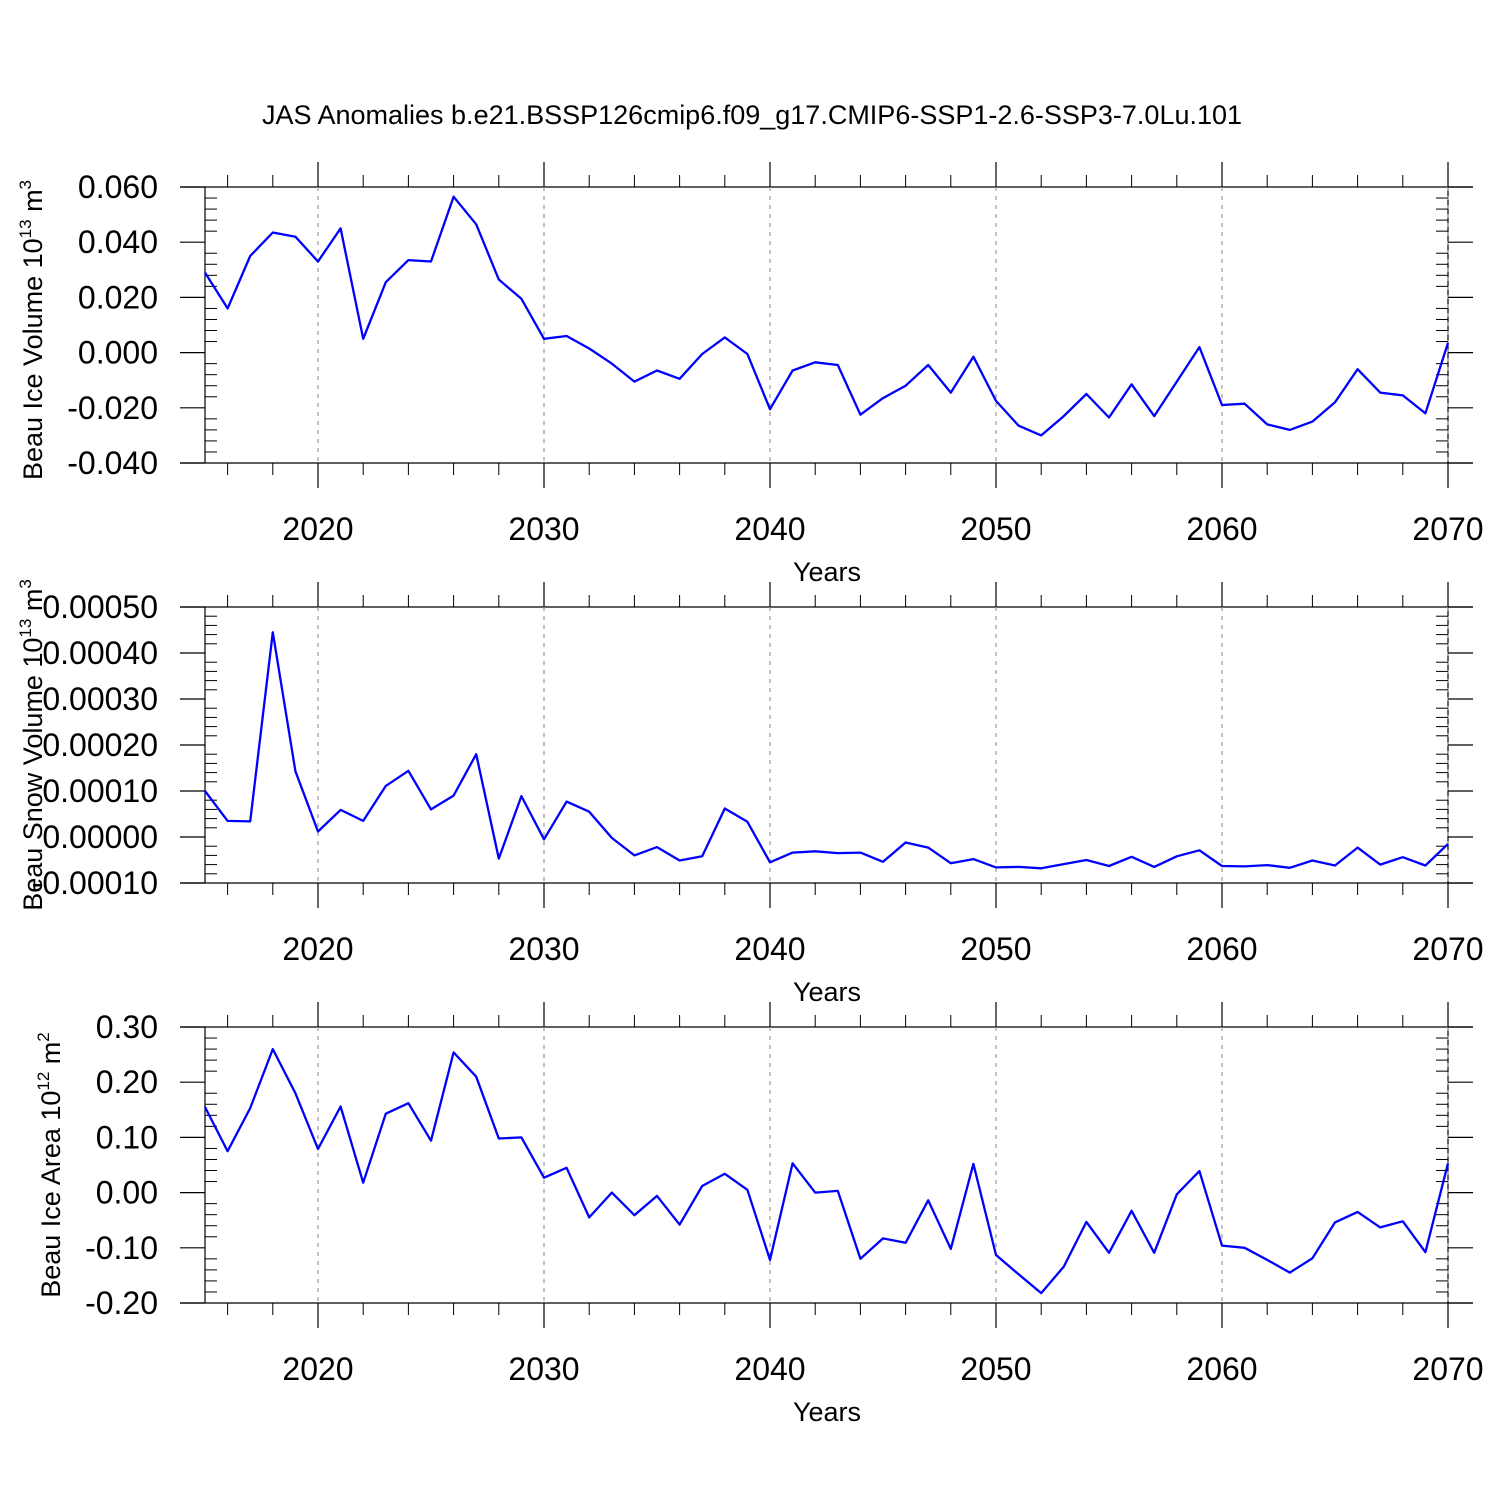 The image size is (1500, 1500). Describe the element at coordinates (118, 353) in the screenshot. I see `y-tick-label: 0.000` at that location.